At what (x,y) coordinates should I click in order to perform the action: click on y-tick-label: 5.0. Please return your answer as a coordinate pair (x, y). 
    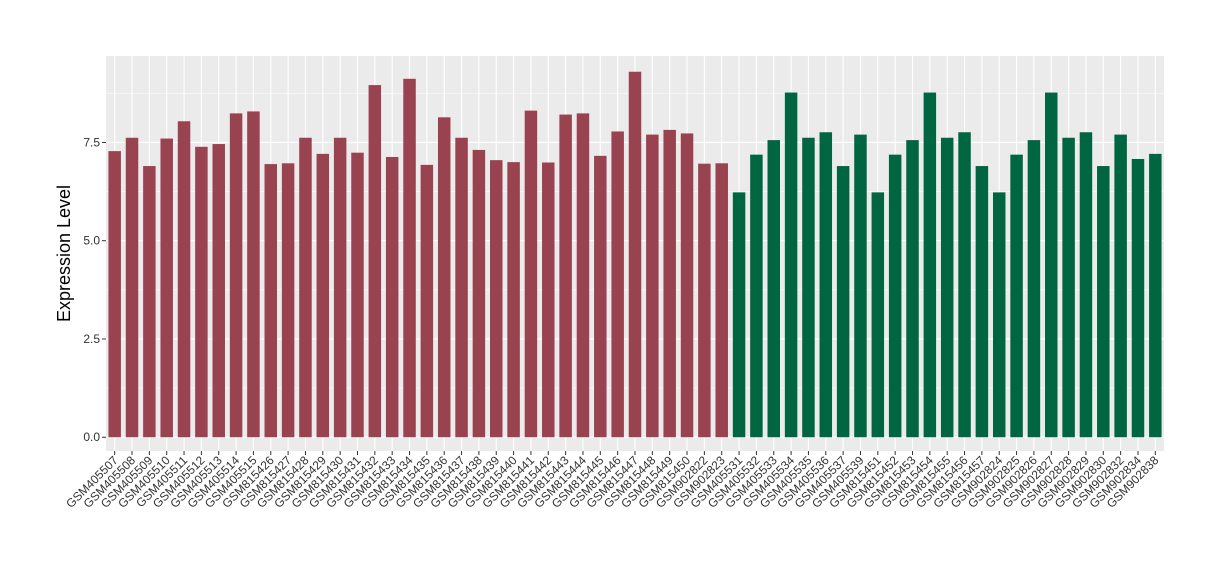
    Looking at the image, I should click on (91, 241).